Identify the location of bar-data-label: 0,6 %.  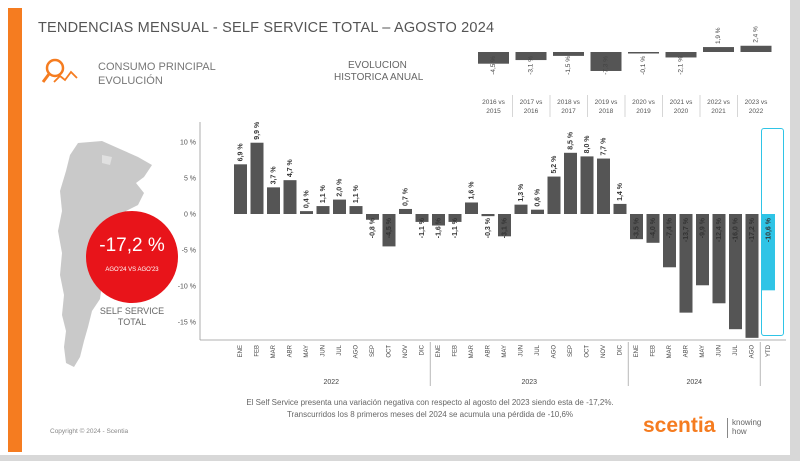
(537, 197).